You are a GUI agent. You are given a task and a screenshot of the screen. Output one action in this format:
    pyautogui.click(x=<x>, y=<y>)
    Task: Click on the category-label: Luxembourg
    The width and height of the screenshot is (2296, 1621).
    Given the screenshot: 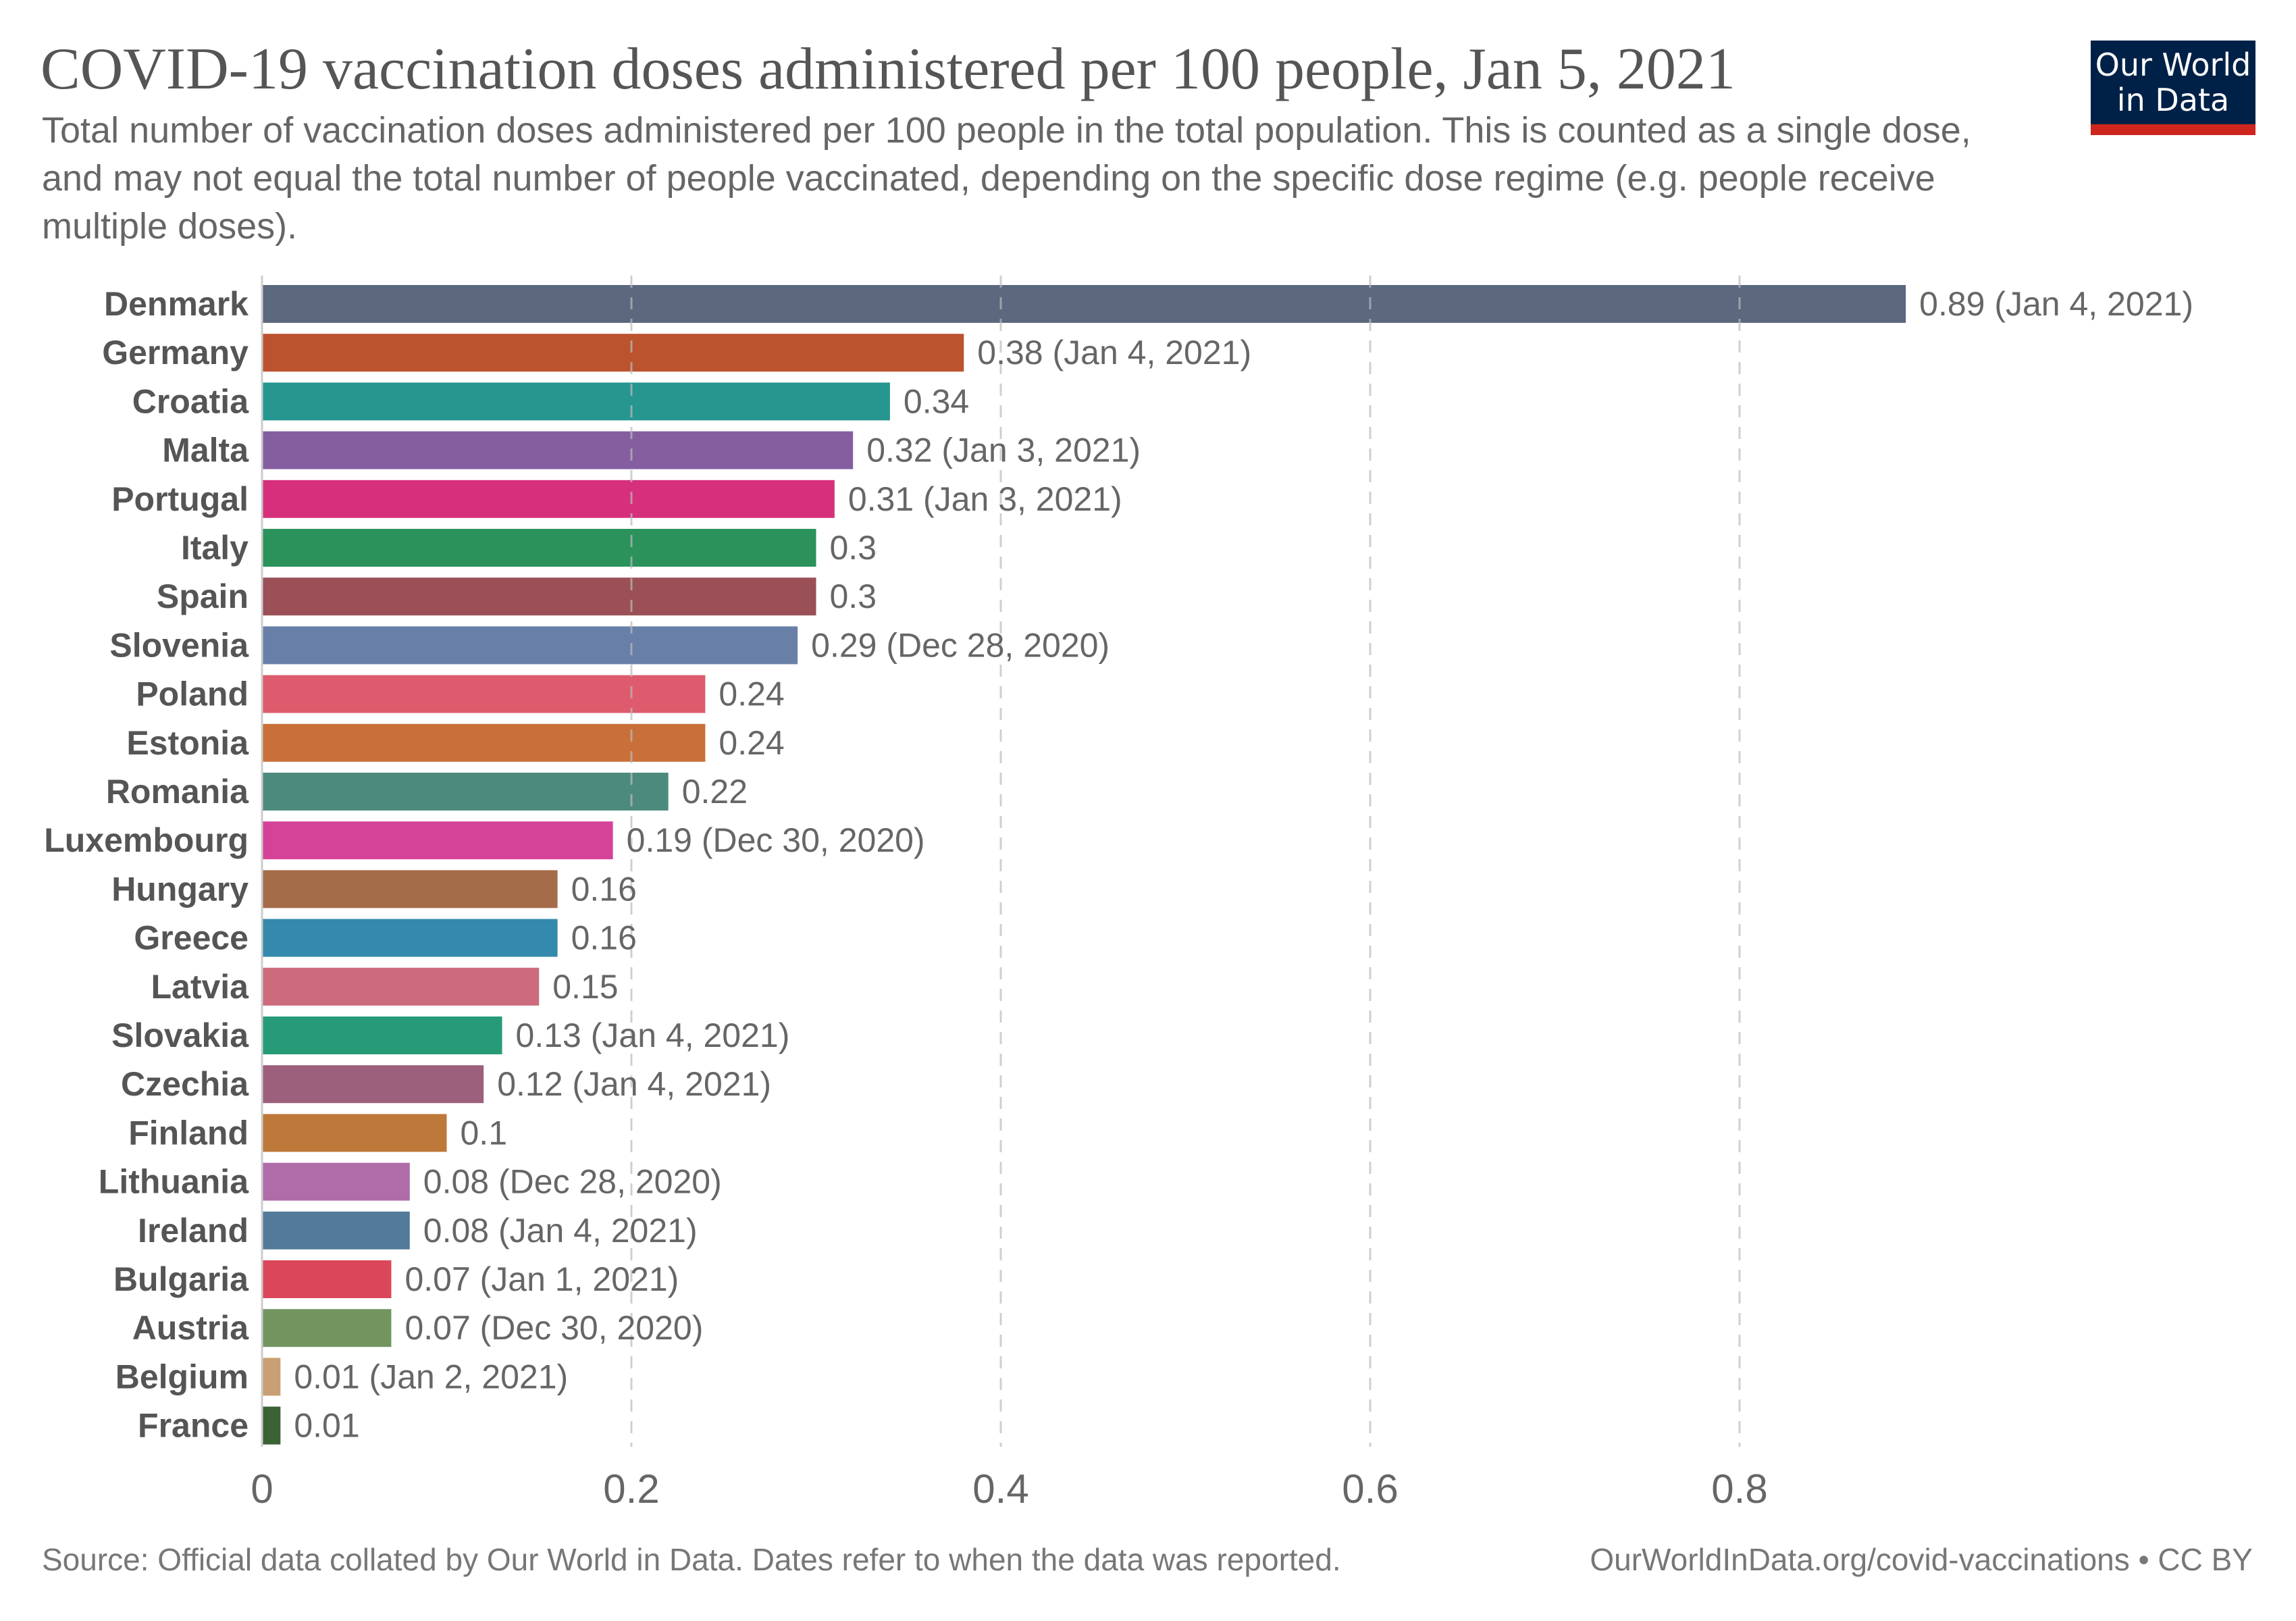 What is the action you would take?
    pyautogui.click(x=146, y=840)
    